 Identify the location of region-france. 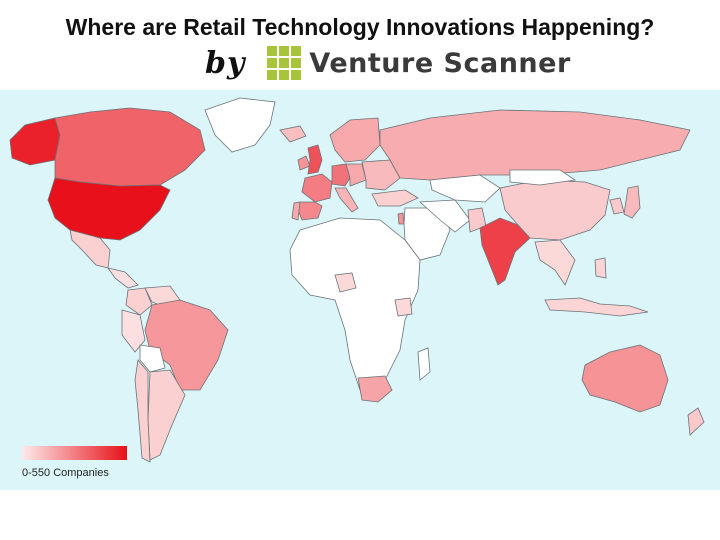
(317, 188).